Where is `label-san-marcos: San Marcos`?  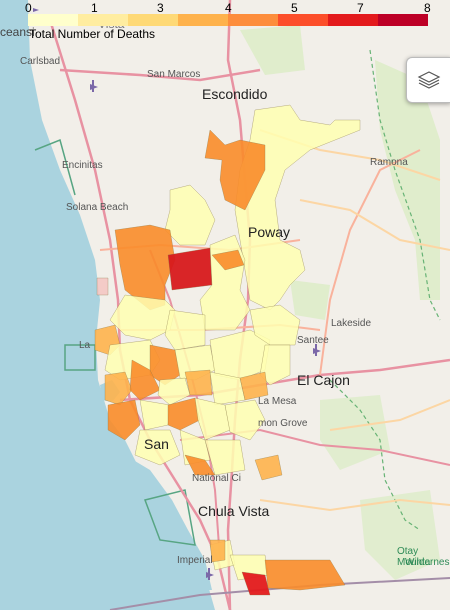
label-san-marcos: San Marcos is located at coordinates (174, 74).